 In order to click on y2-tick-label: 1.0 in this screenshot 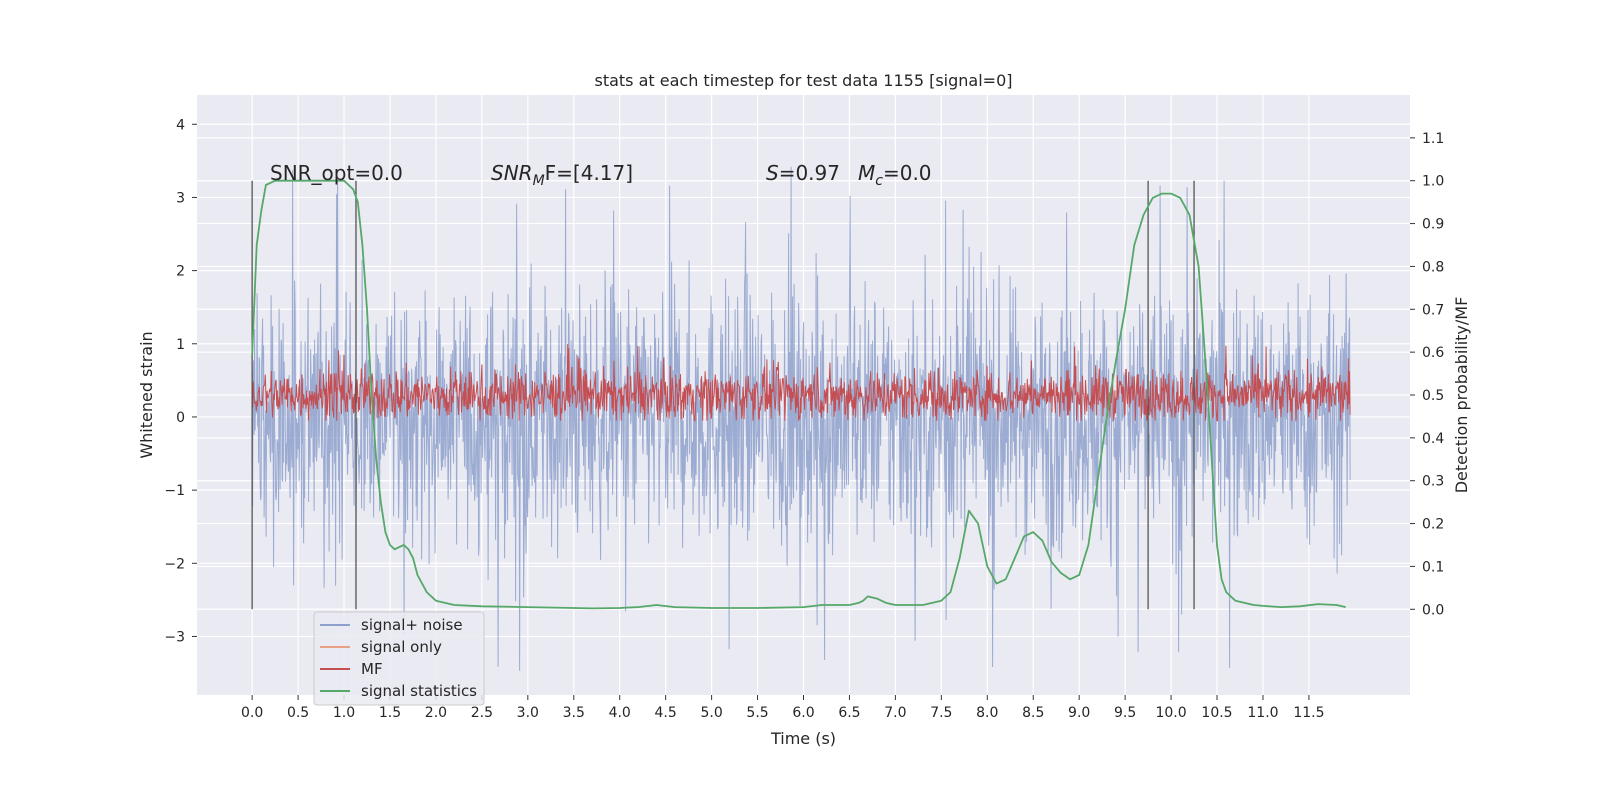, I will do `click(1433, 182)`.